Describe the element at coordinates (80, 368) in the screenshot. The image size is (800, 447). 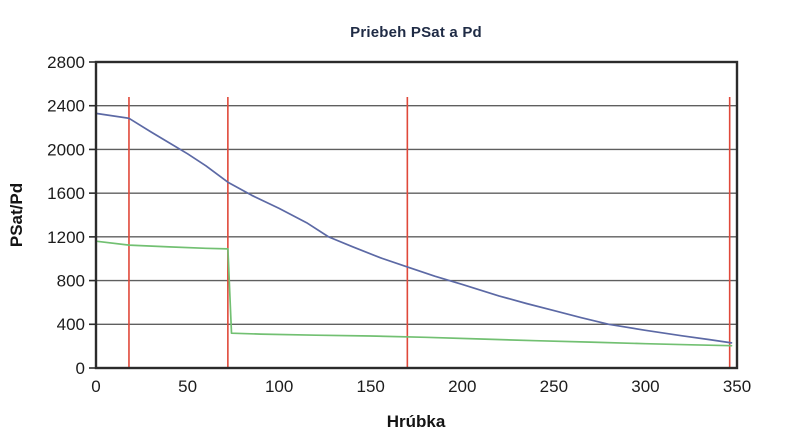
I see `y-tick-label: 0` at that location.